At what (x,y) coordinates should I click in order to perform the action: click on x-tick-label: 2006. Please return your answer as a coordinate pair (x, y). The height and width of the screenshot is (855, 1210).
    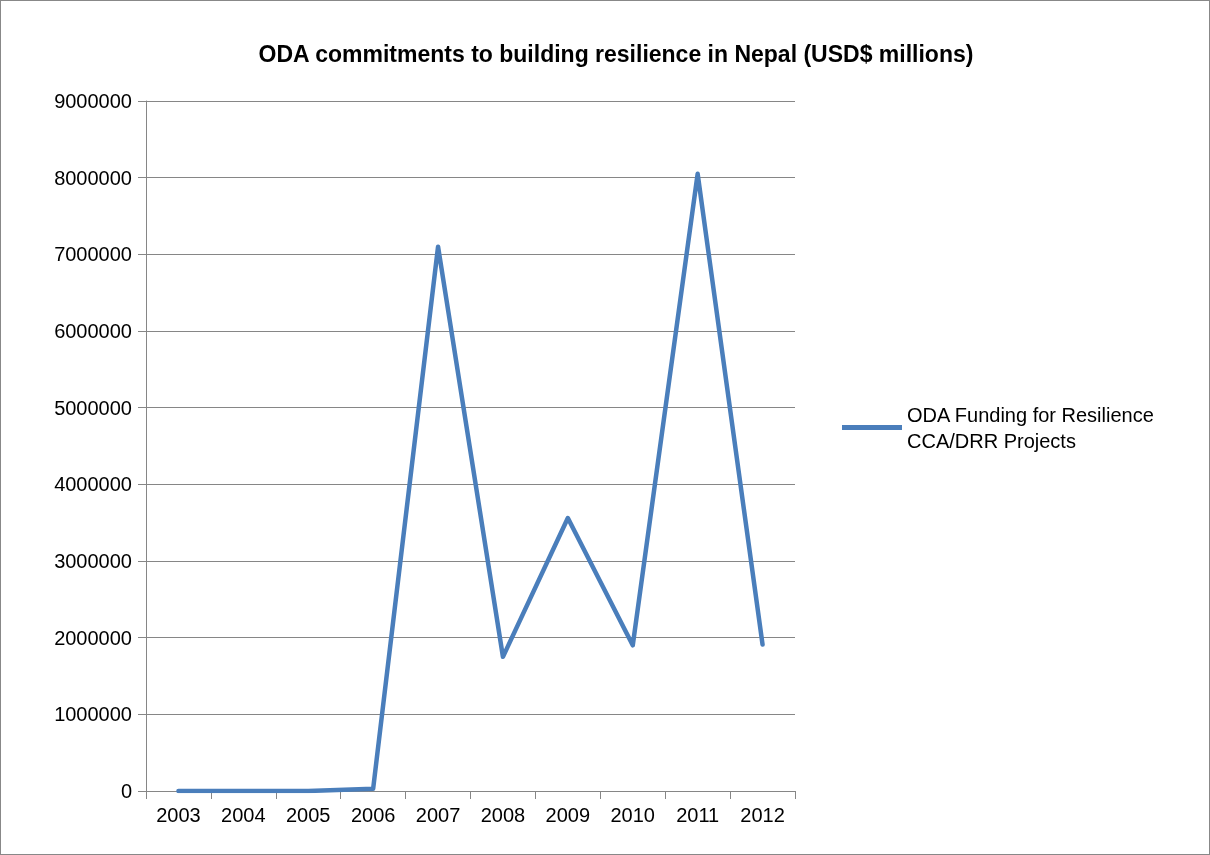
    Looking at the image, I should click on (373, 815).